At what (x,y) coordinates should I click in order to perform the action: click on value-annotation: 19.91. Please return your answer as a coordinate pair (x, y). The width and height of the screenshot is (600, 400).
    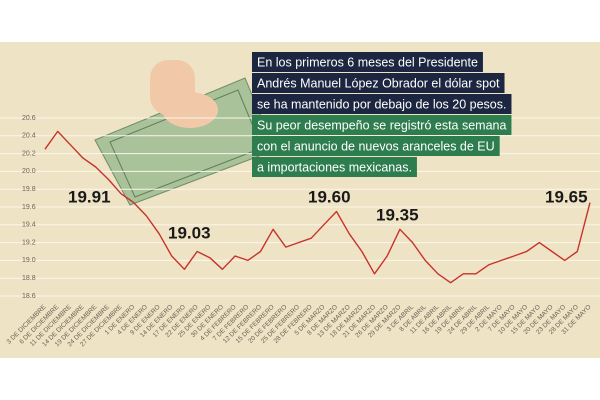
    Looking at the image, I should click on (89, 196).